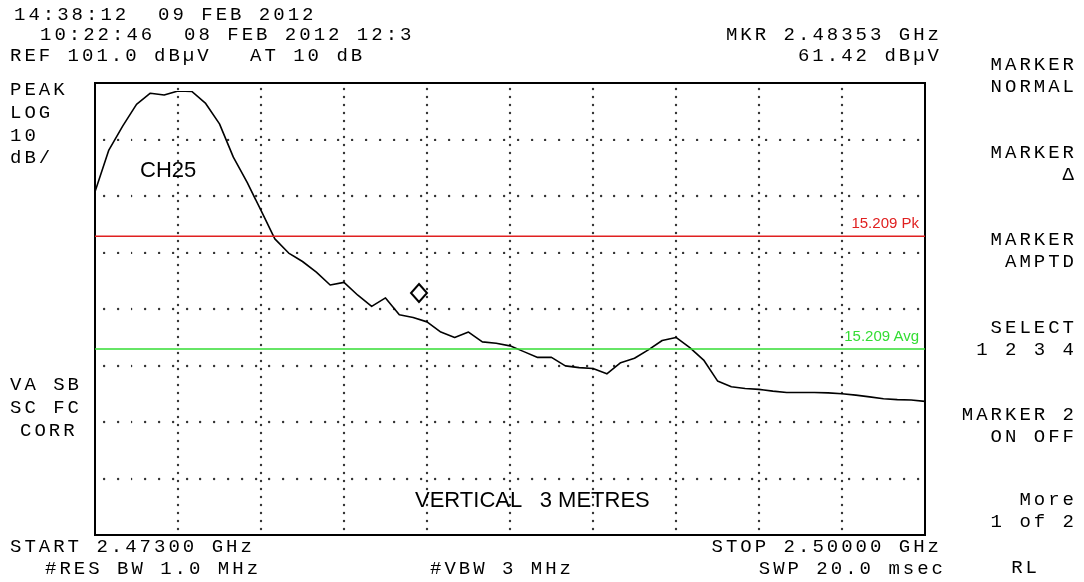 The image size is (1084, 582). What do you see at coordinates (153, 569) in the screenshot?
I see `text: #RES BW 1.0 MHz` at bounding box center [153, 569].